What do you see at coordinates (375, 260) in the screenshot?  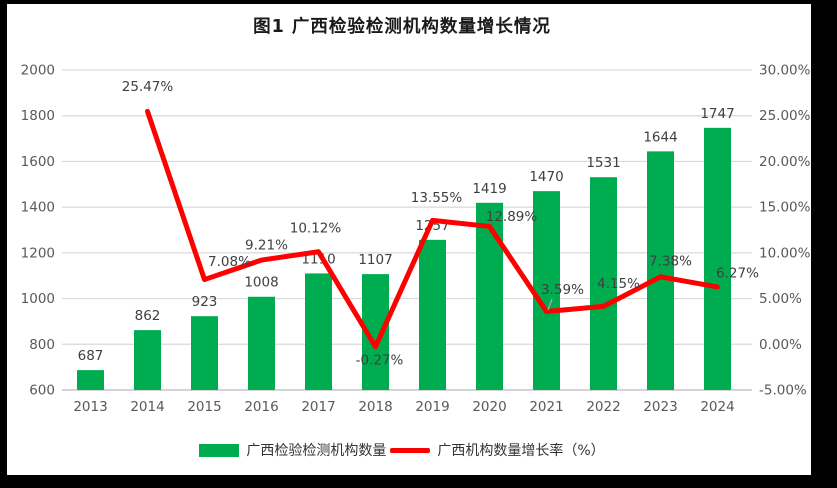 I see `bar-value-label: 1107` at bounding box center [375, 260].